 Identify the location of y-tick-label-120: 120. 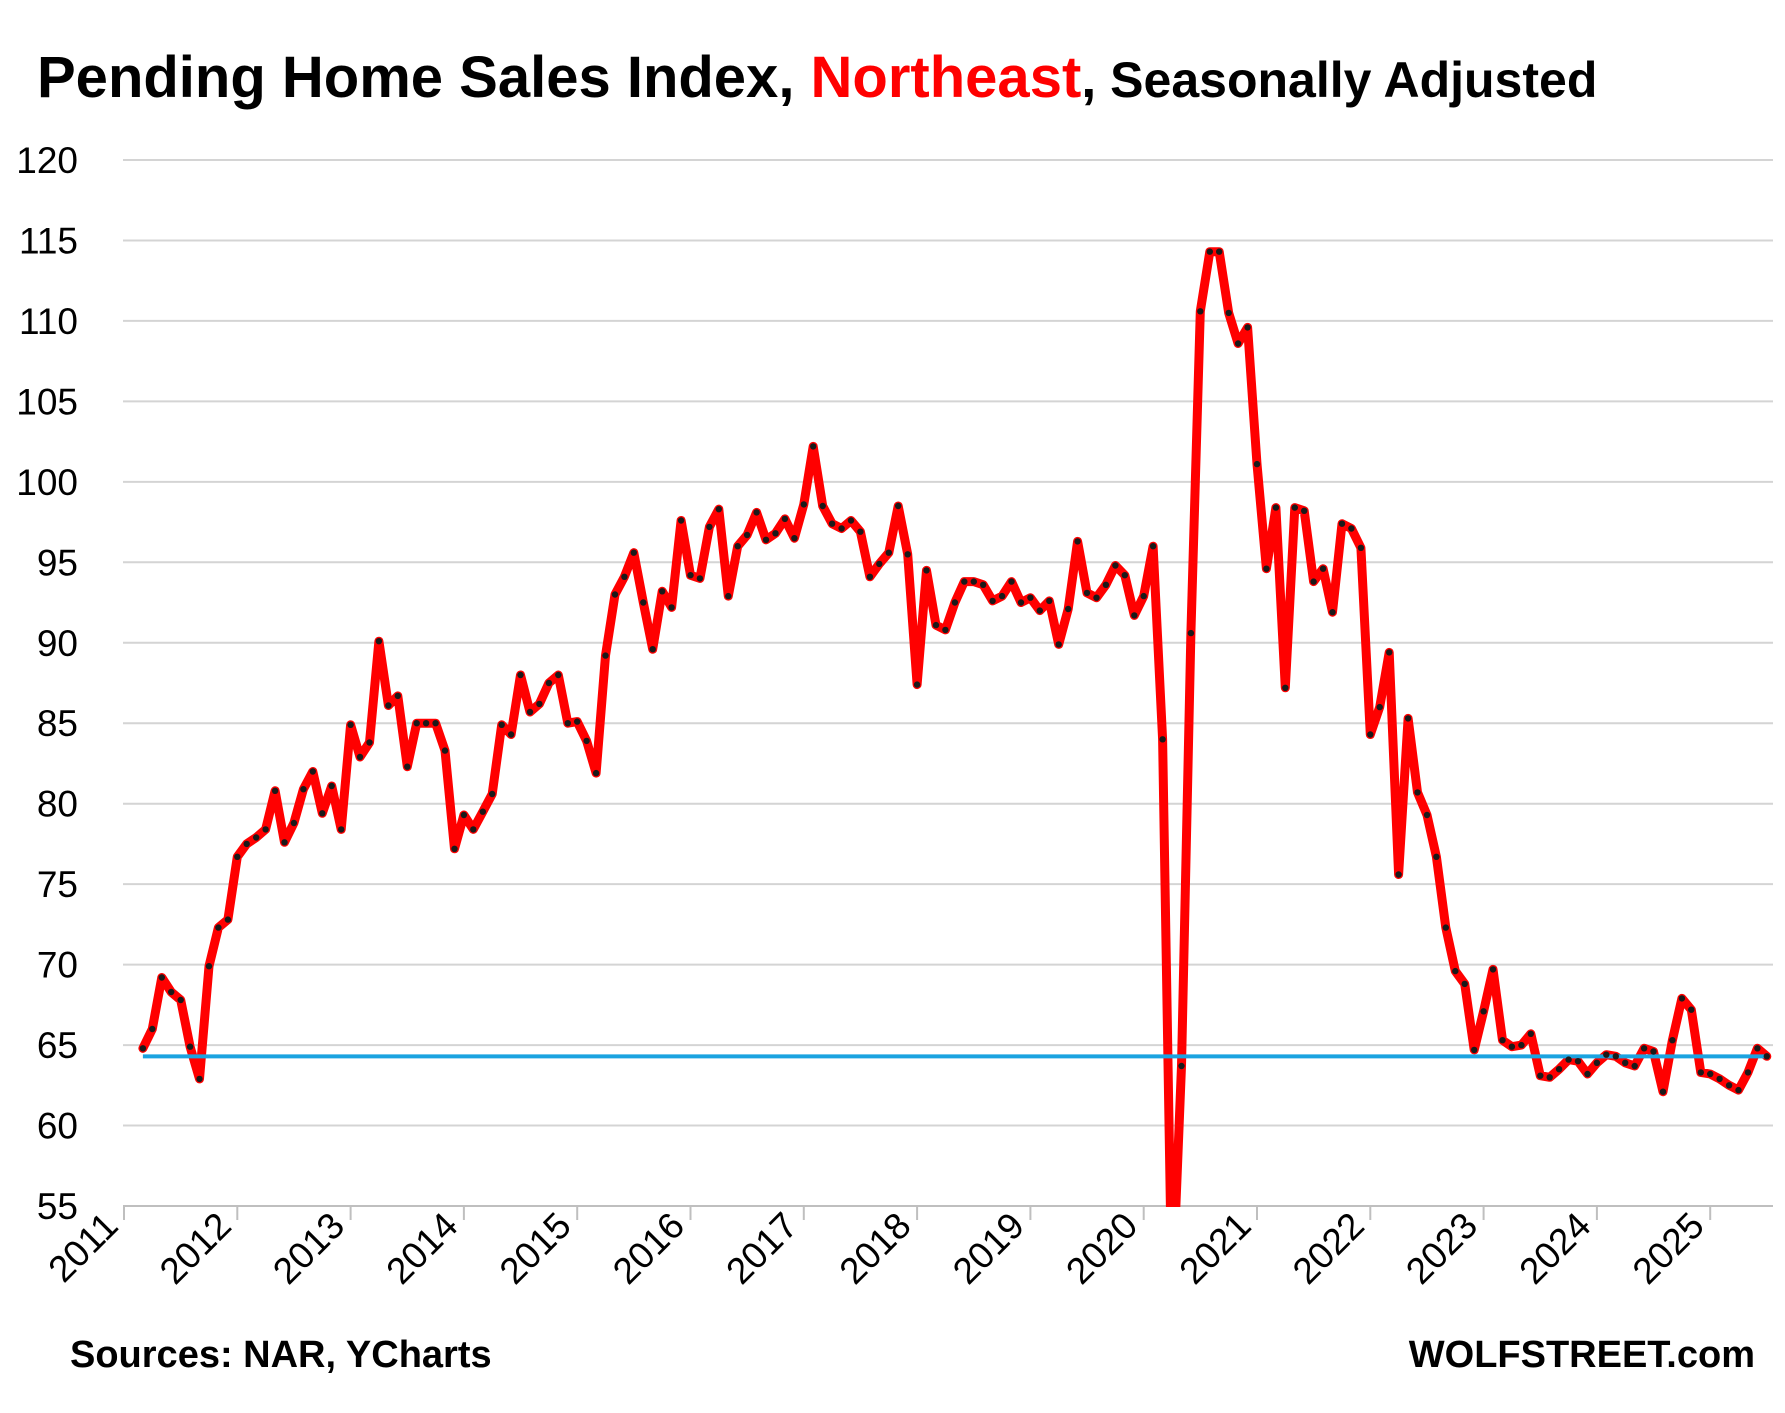
(47, 160).